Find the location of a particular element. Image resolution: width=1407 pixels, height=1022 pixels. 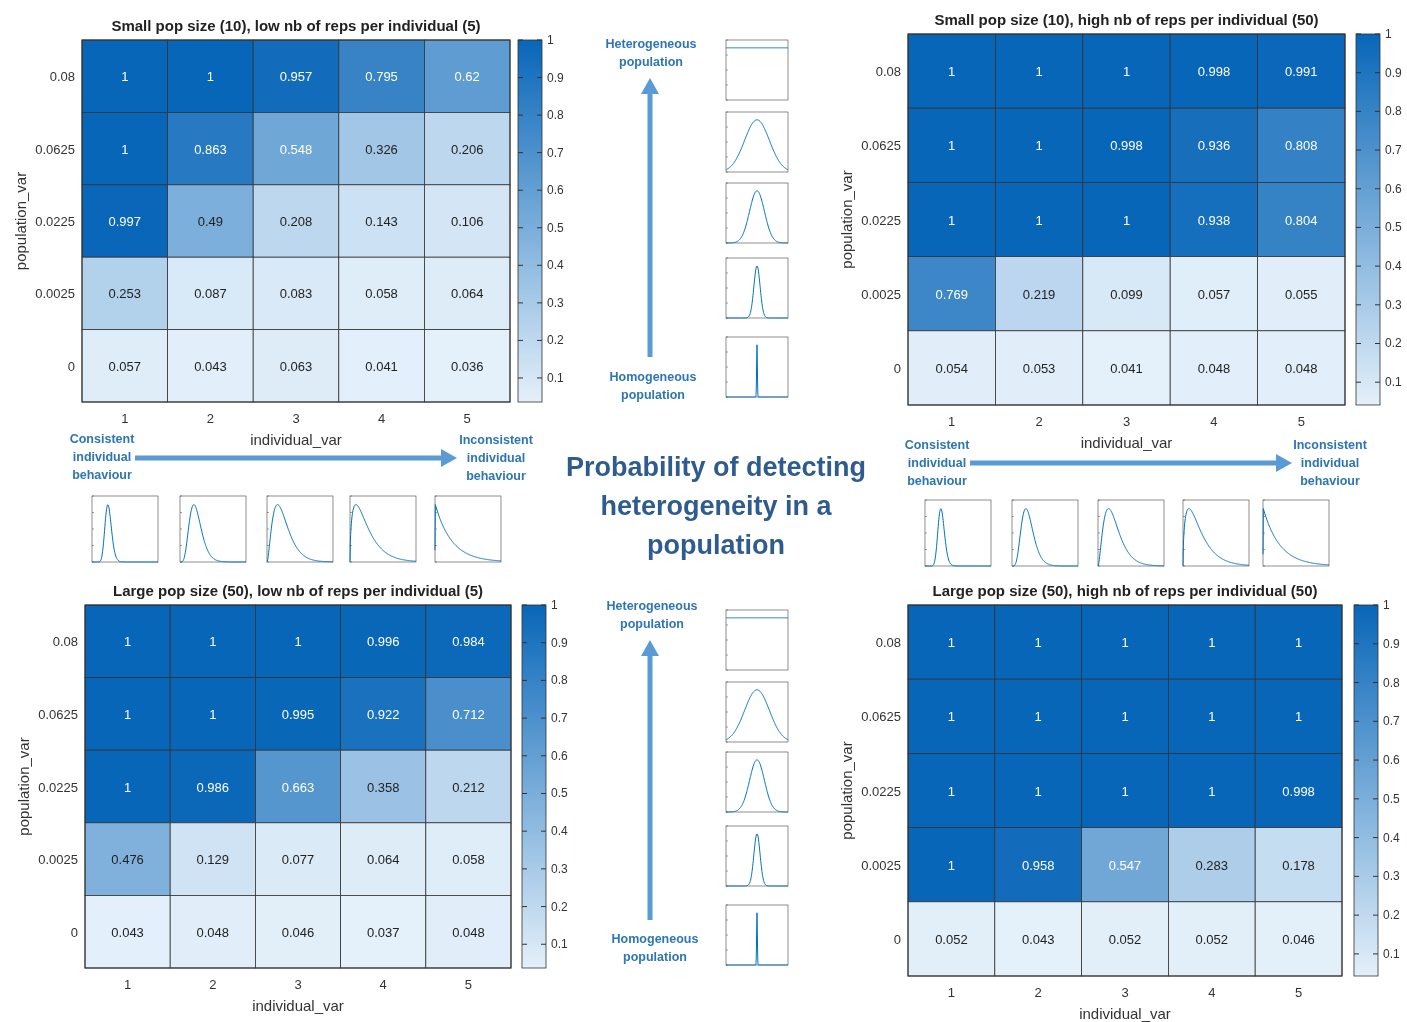

y-tick-label: 0.0625 is located at coordinates (58, 714).